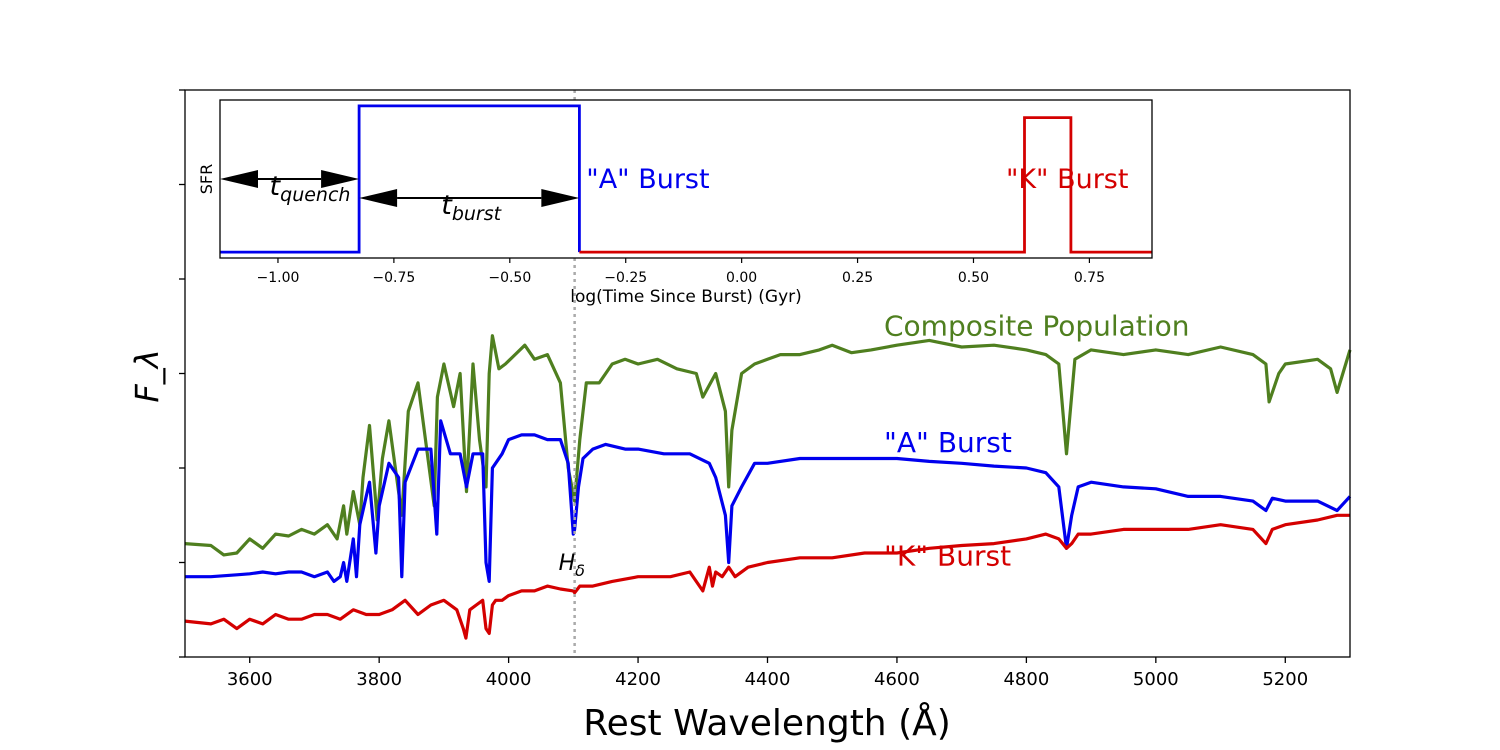  I want to click on inset-x-tick-label: 0.00, so click(741, 278).